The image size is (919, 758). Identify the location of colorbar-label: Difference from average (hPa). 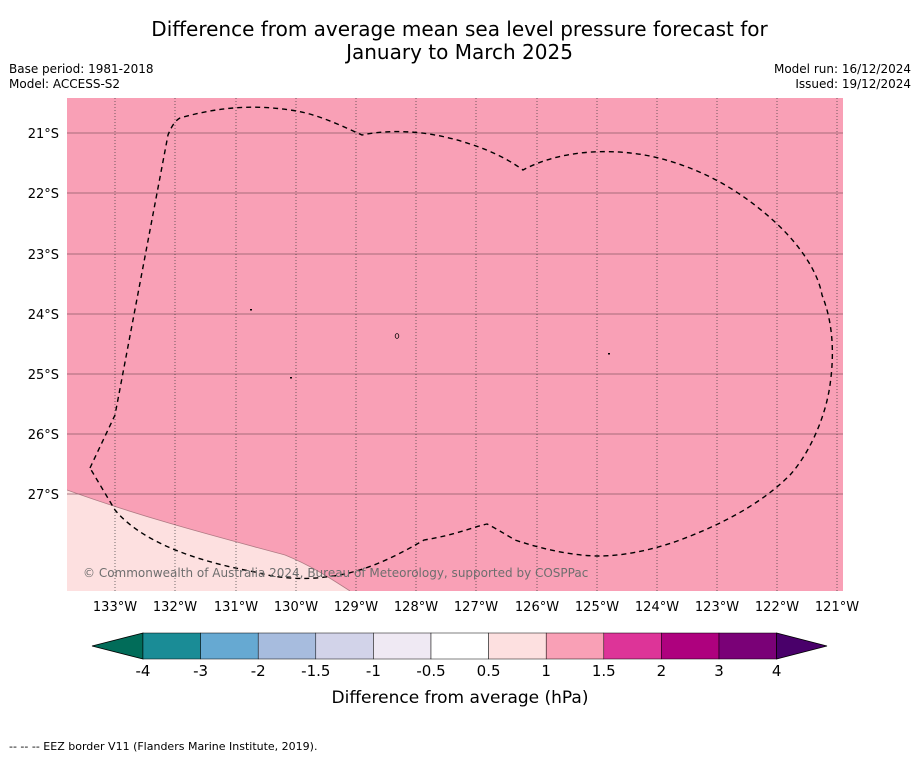
(460, 698).